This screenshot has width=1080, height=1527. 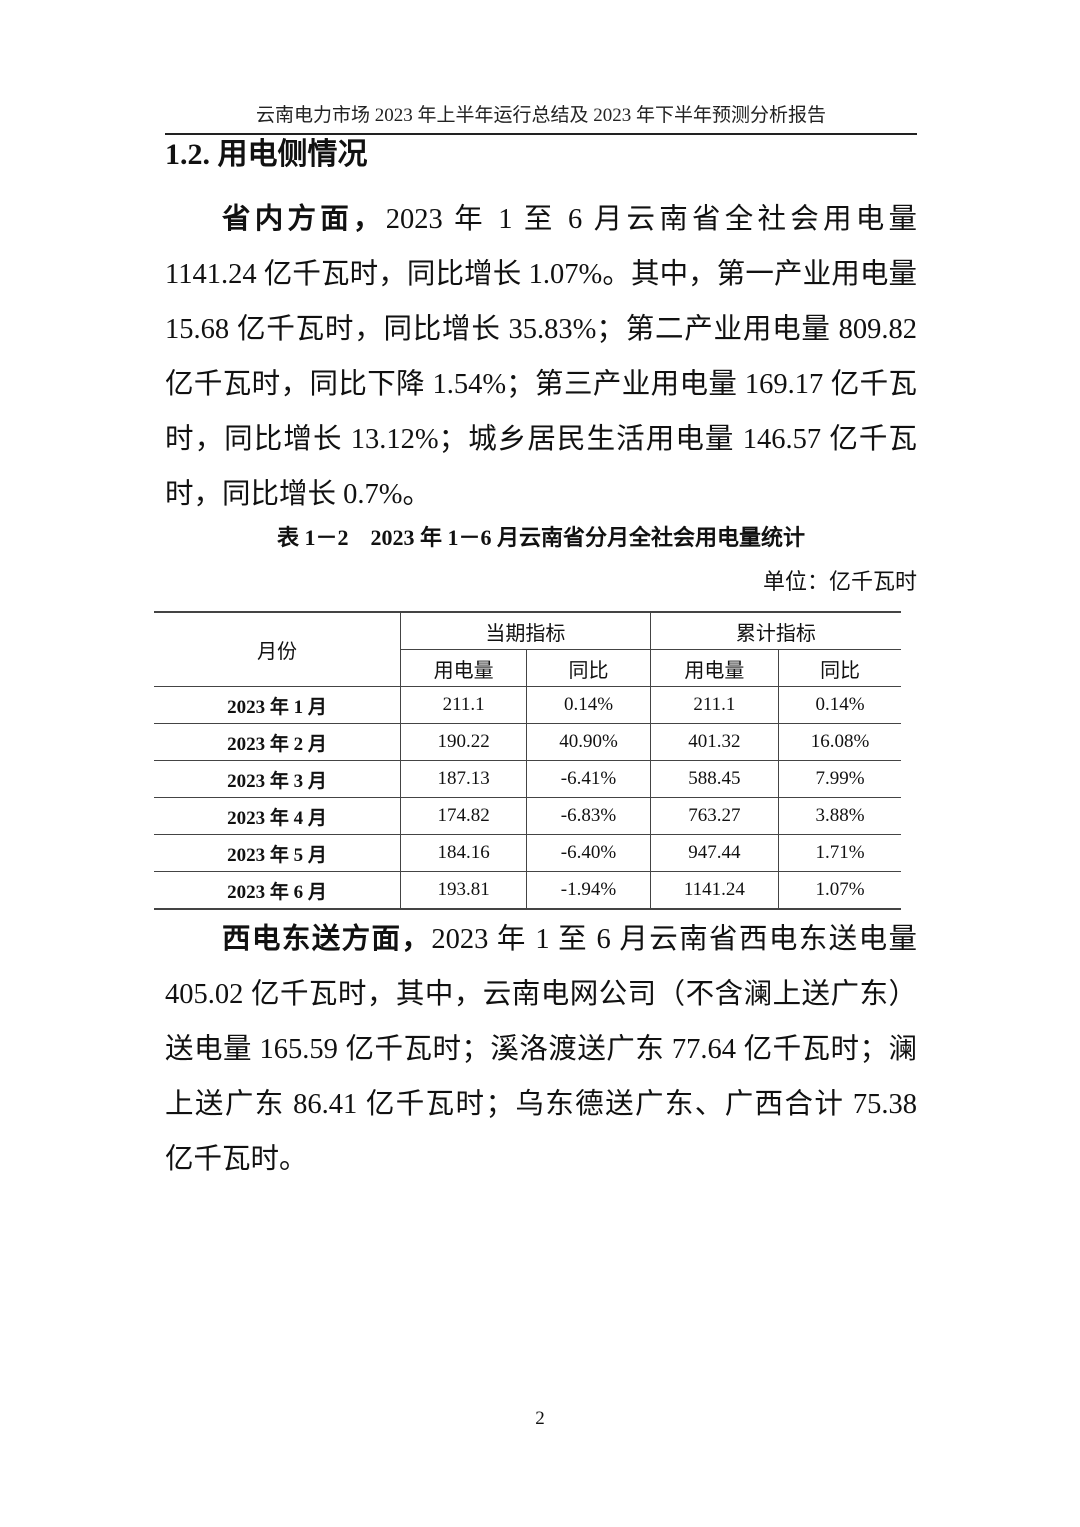 I want to click on header-cumulative: 累计指标, so click(x=775, y=630).